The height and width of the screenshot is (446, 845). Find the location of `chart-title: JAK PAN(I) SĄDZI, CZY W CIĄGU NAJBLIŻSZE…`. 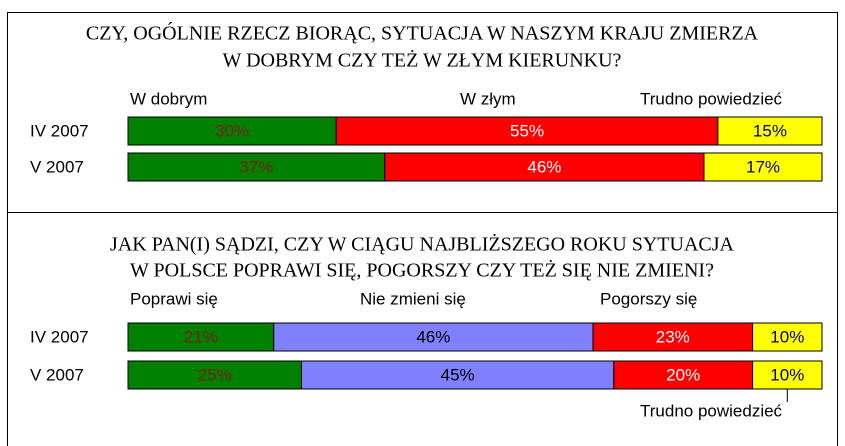

chart-title: JAK PAN(I) SĄDZI, CZY W CIĄGU NAJBLIŻSZE… is located at coordinates (422, 244).